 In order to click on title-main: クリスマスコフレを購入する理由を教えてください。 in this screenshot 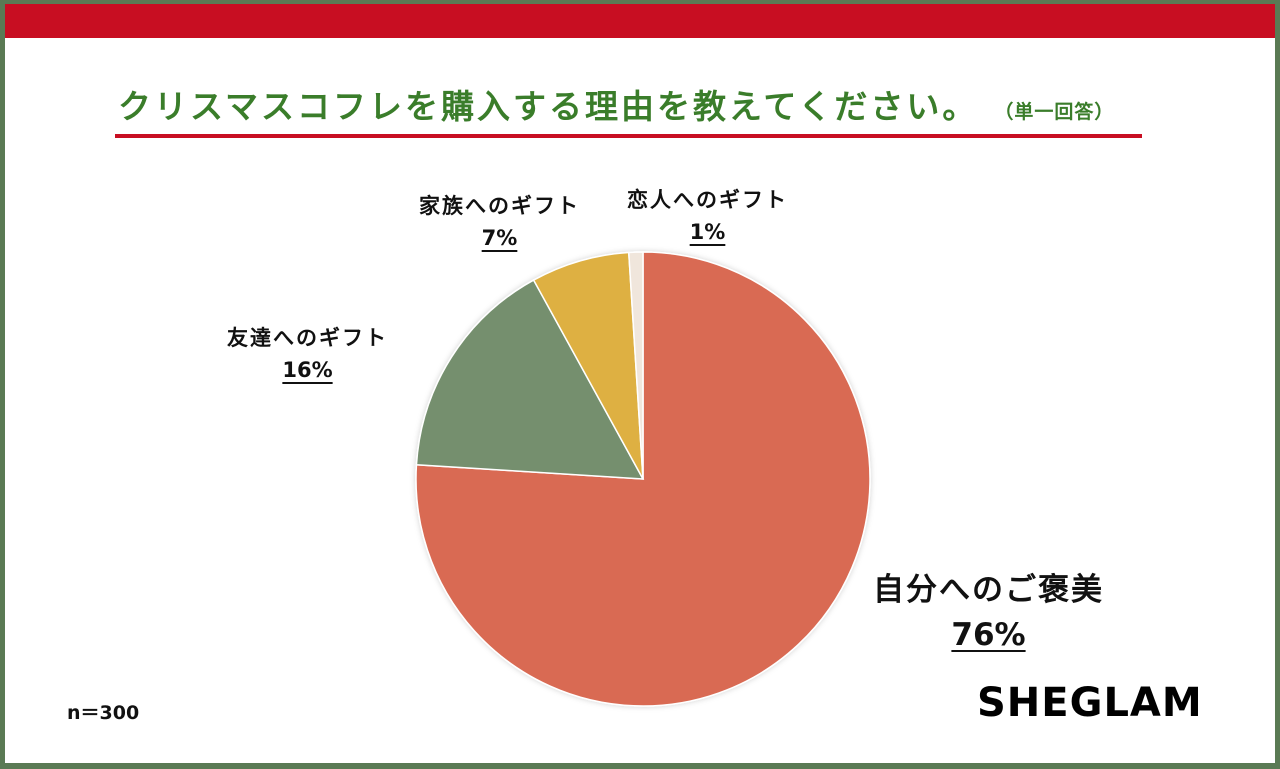, I will do `click(548, 106)`.